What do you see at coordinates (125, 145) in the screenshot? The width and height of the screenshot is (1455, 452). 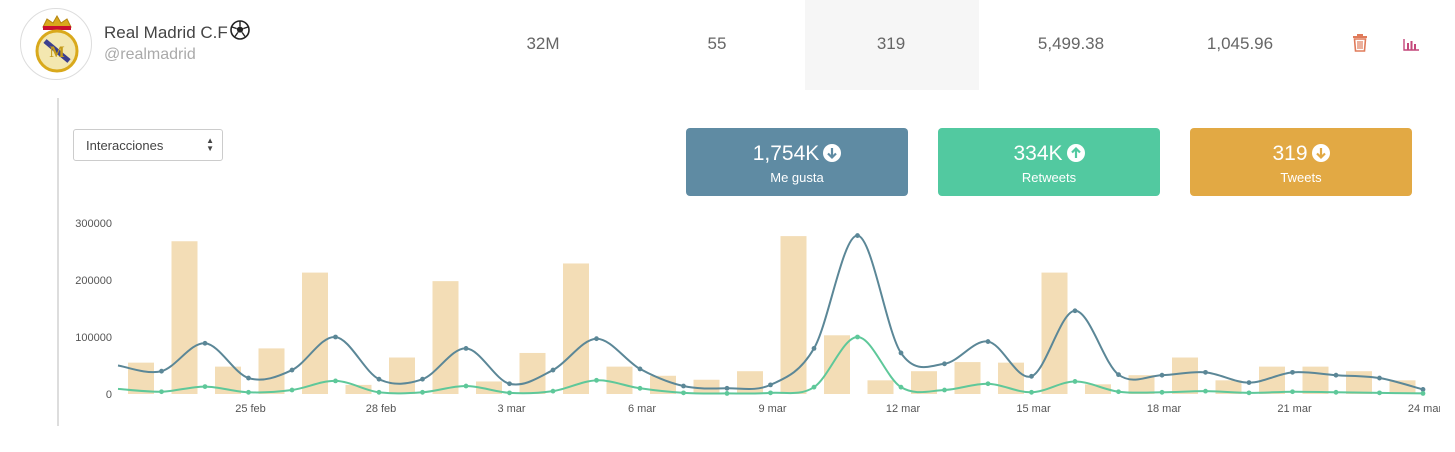 I see `metric-select-value: Interacciones` at bounding box center [125, 145].